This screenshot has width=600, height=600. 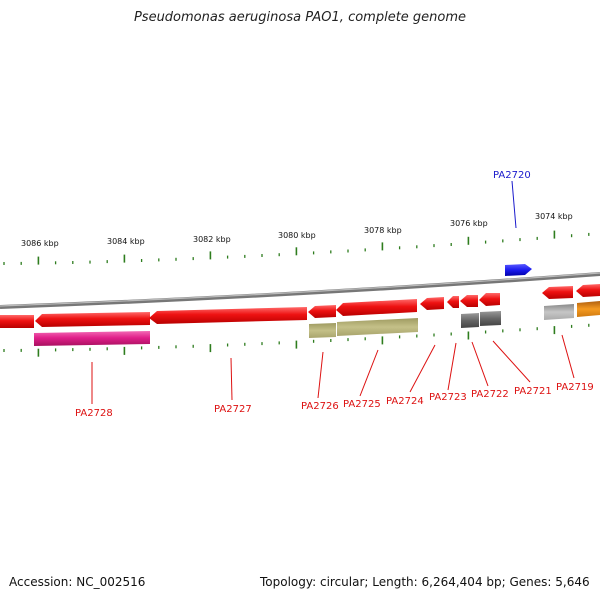 I want to click on genome-backbone-highlight, so click(x=300, y=289).